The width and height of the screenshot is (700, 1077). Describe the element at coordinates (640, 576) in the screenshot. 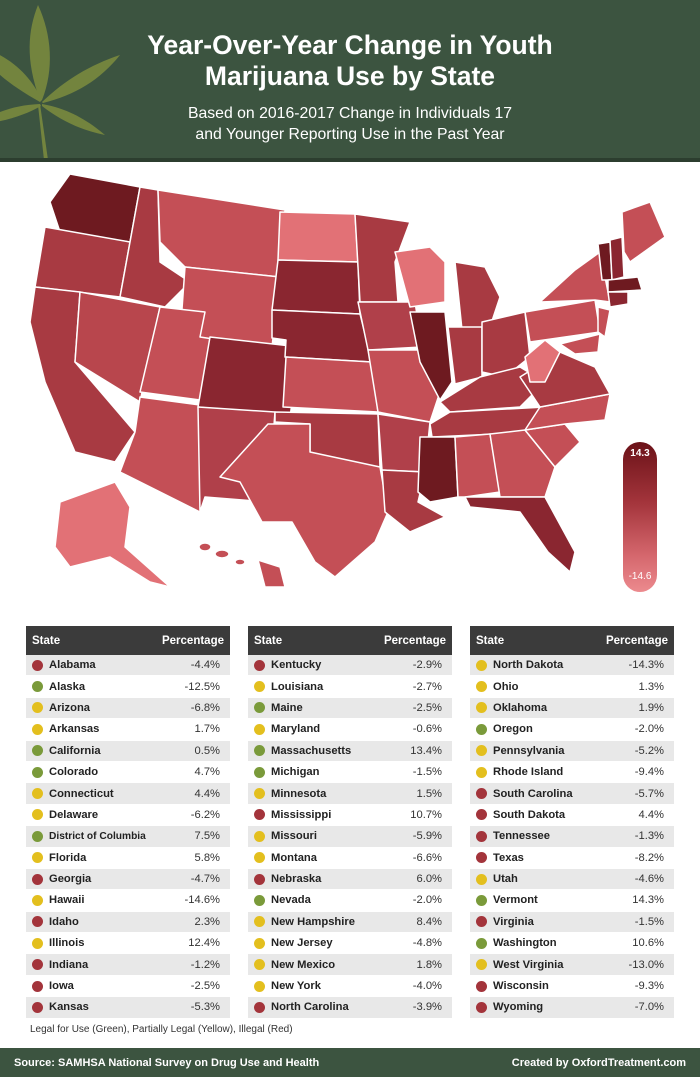

I see `legend-min-label: -14.6` at that location.